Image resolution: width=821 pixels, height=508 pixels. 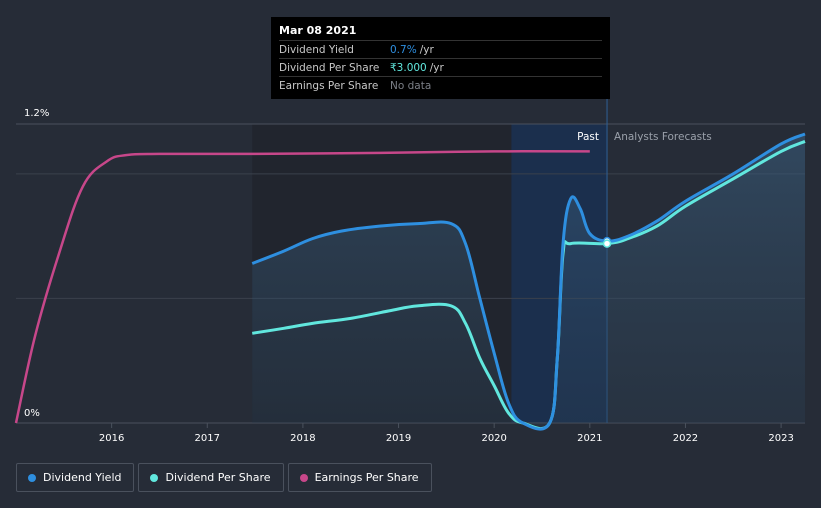 I want to click on x-tick-label: 2017, so click(x=207, y=438).